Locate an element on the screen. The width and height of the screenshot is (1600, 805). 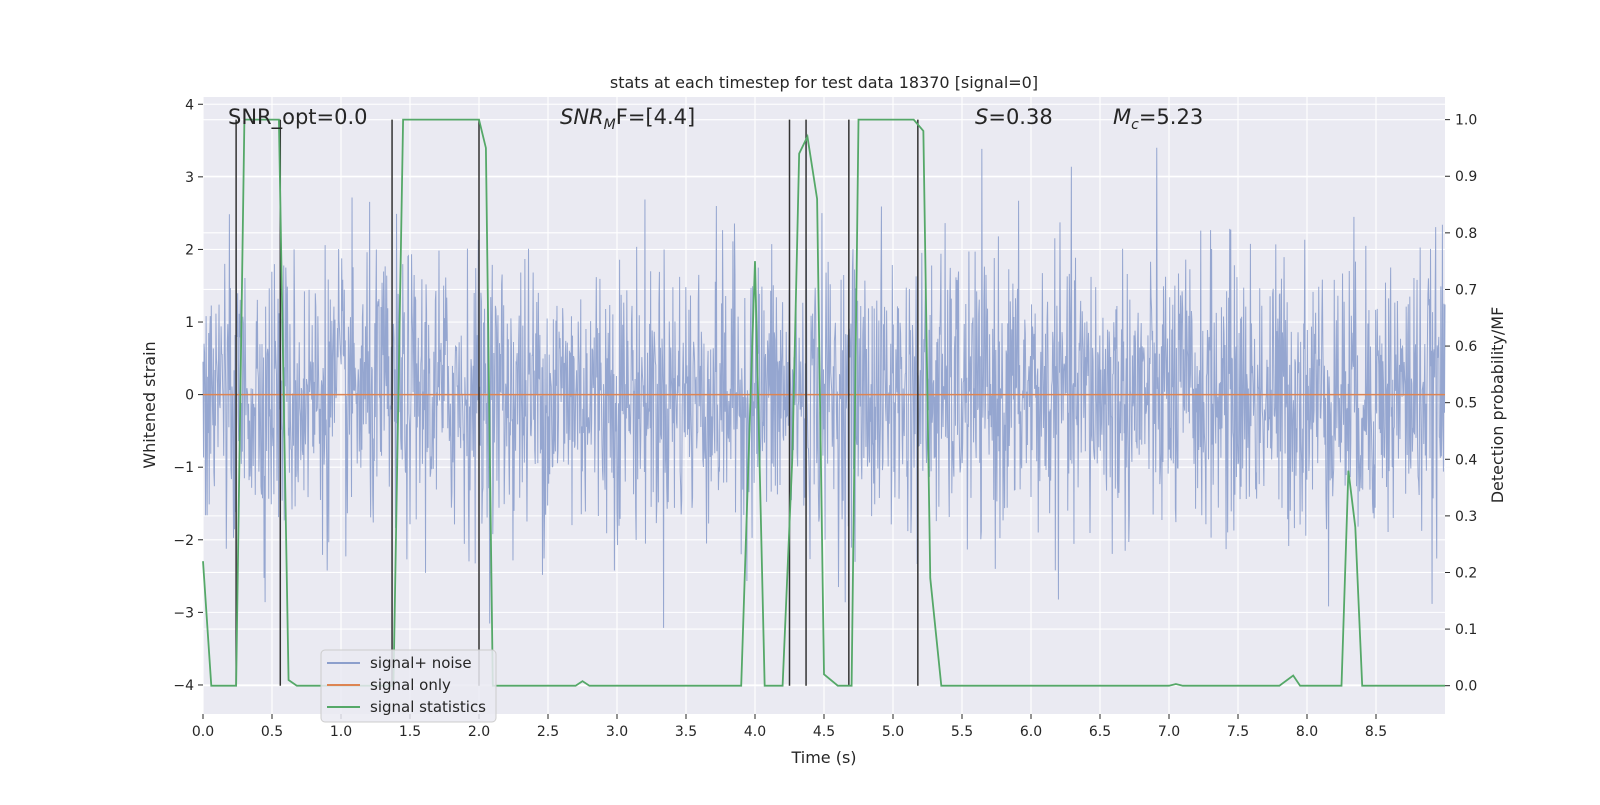
annotation-mc-symbol: M is located at coordinates (1122, 117).